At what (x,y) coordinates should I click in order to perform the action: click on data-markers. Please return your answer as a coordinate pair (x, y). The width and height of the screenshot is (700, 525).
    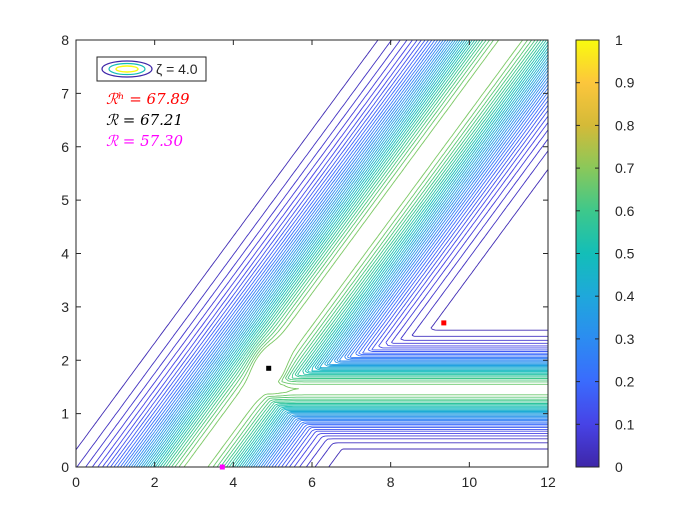
    Looking at the image, I should click on (333, 395).